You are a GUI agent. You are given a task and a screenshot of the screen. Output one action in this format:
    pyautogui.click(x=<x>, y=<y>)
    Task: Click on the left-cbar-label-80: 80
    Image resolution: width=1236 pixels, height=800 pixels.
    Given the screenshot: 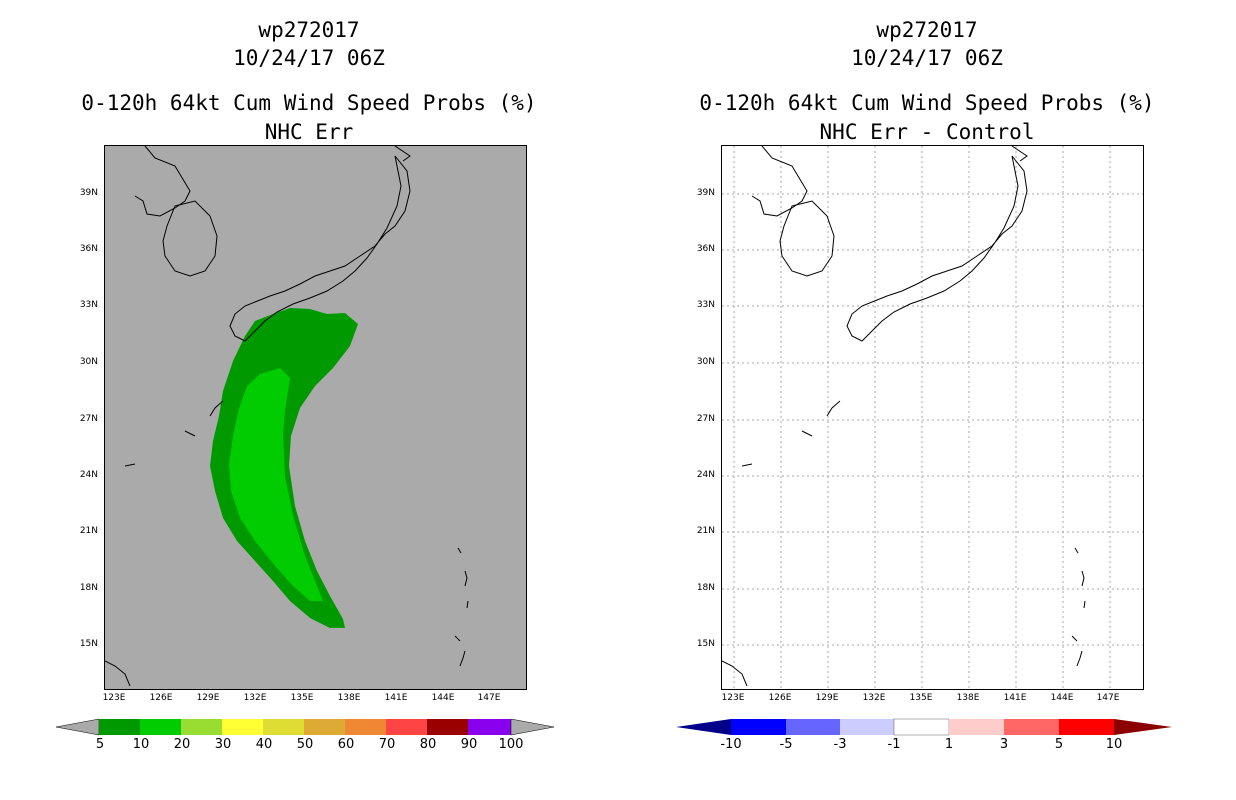 What is the action you would take?
    pyautogui.click(x=428, y=744)
    